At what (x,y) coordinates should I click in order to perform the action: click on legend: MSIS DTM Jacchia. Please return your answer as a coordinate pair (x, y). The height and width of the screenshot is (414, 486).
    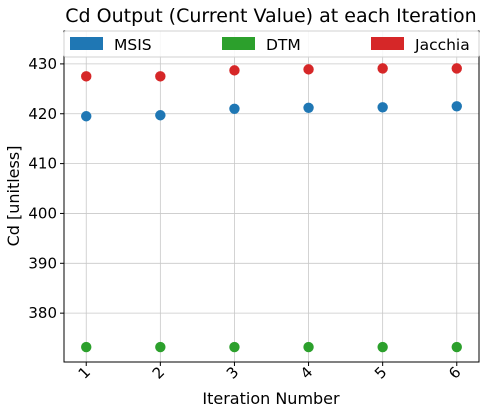
    Looking at the image, I should click on (271, 44).